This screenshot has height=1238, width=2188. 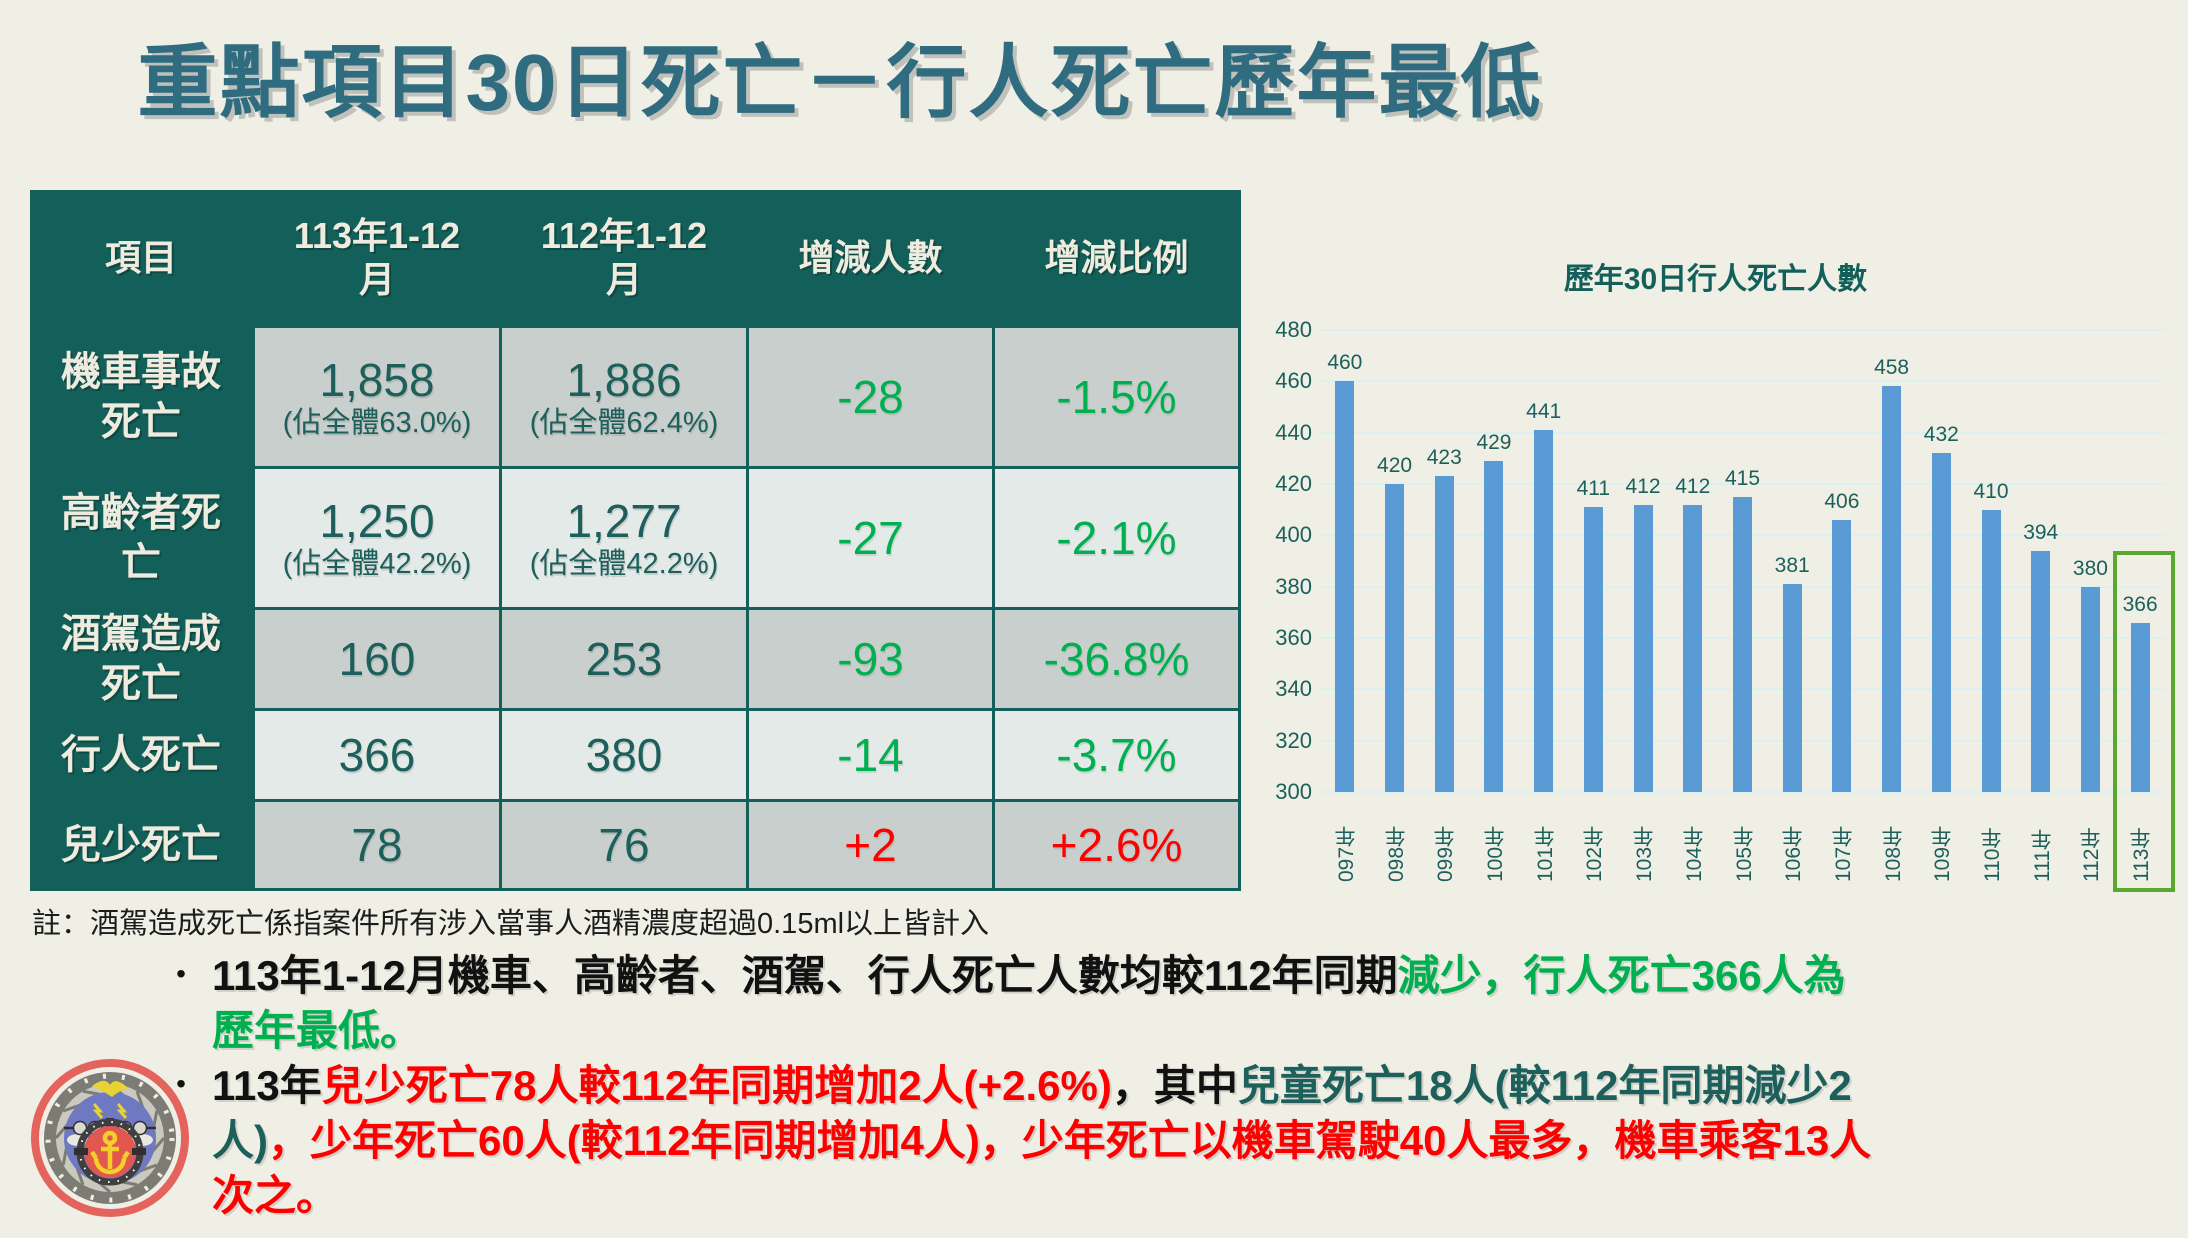 What do you see at coordinates (1494, 442) in the screenshot?
I see `chart-bar-value: 429` at bounding box center [1494, 442].